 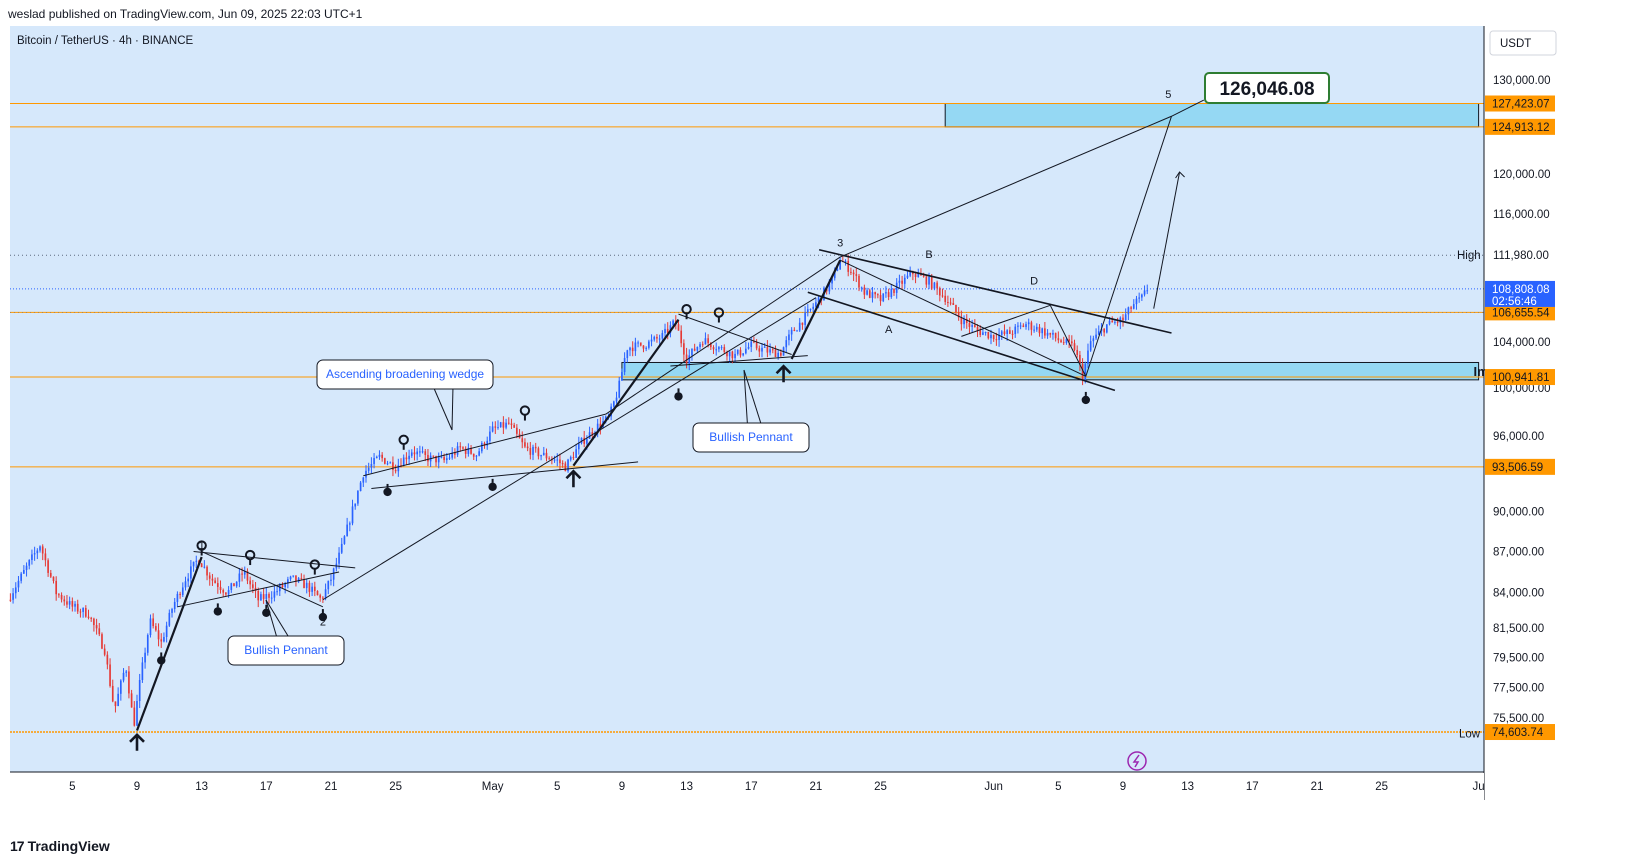 What do you see at coordinates (1180, 175) in the screenshot?
I see `projection-arrowhead` at bounding box center [1180, 175].